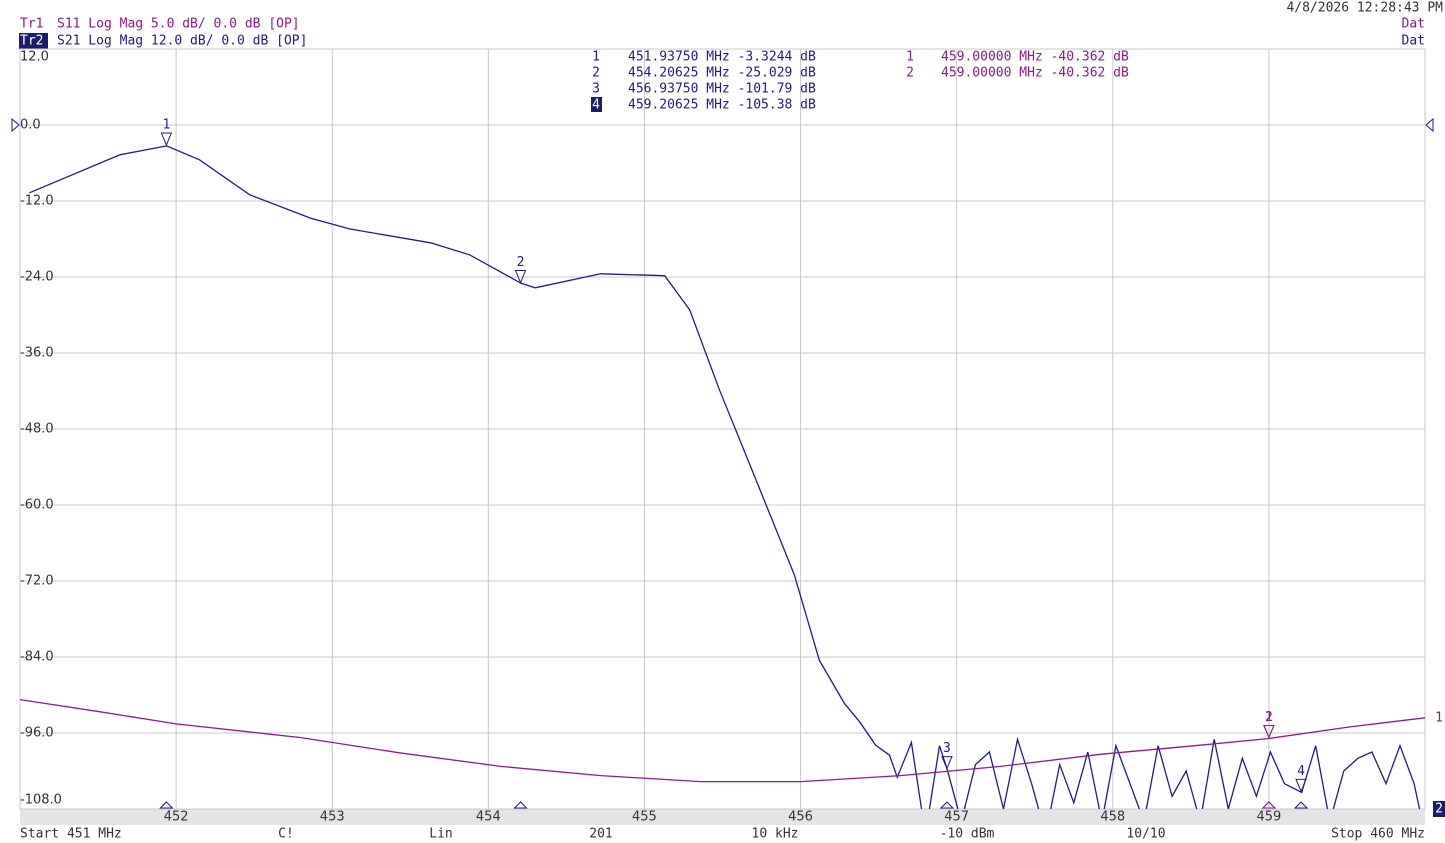  What do you see at coordinates (722, 73) in the screenshot?
I see `readout-value: 454.20625 MHz -25.029 dB` at bounding box center [722, 73].